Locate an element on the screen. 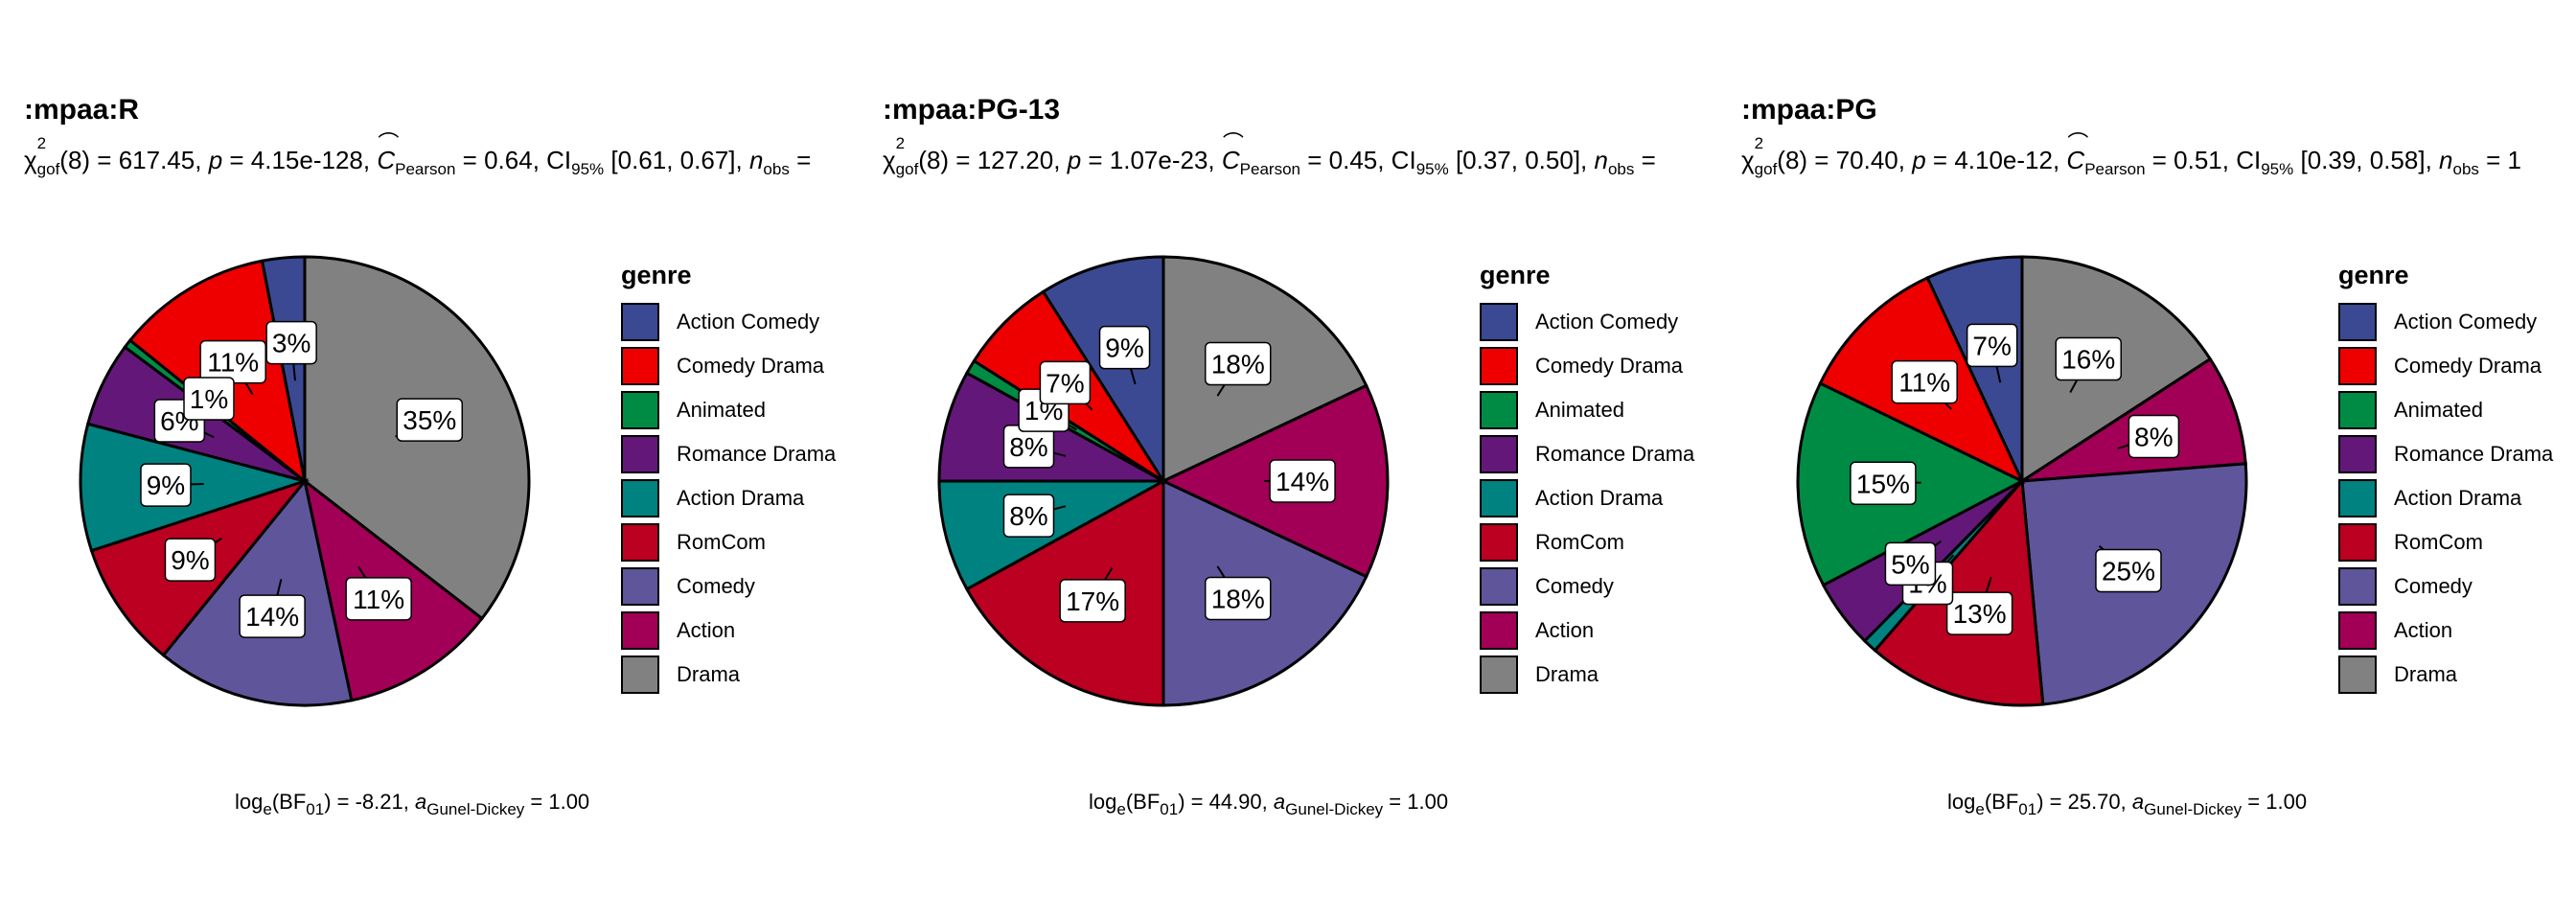 This screenshot has height=920, width=2576. percent-label: 11% is located at coordinates (1924, 383).